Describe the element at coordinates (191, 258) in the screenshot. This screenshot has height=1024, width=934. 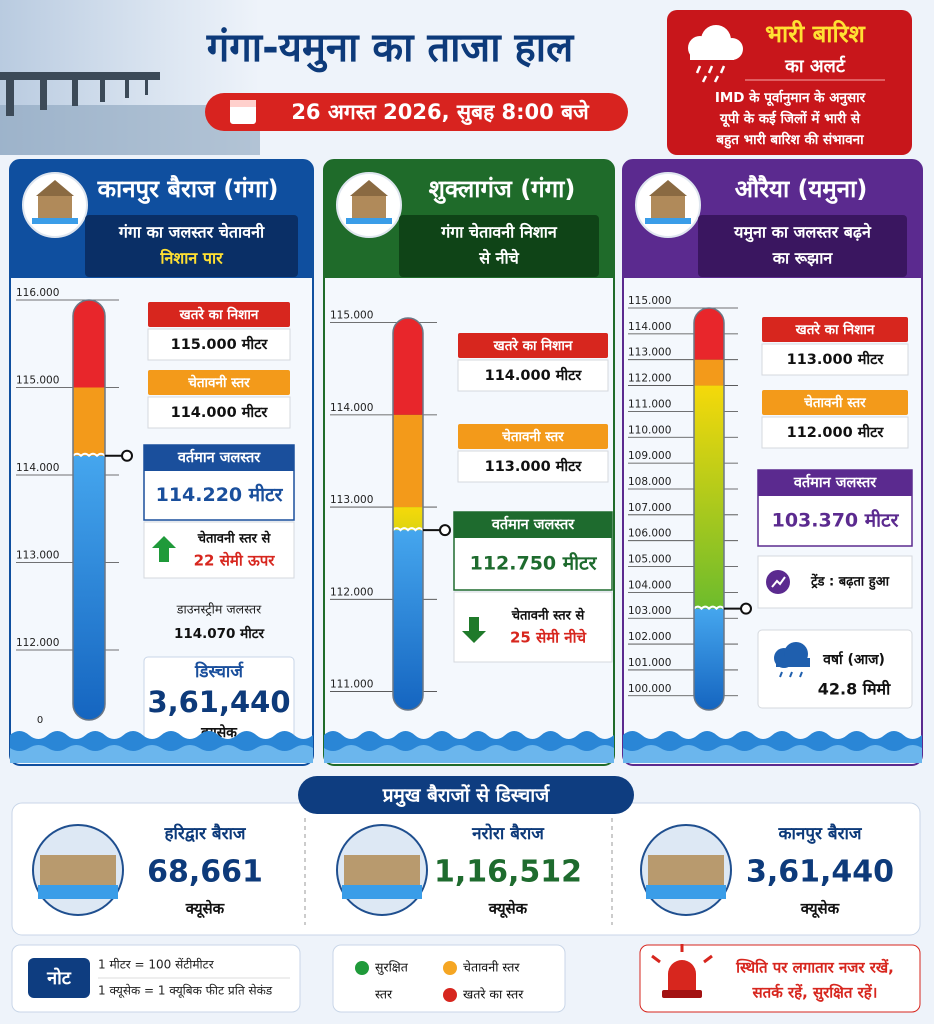
I see `panel-subtitle: निशान पार` at that location.